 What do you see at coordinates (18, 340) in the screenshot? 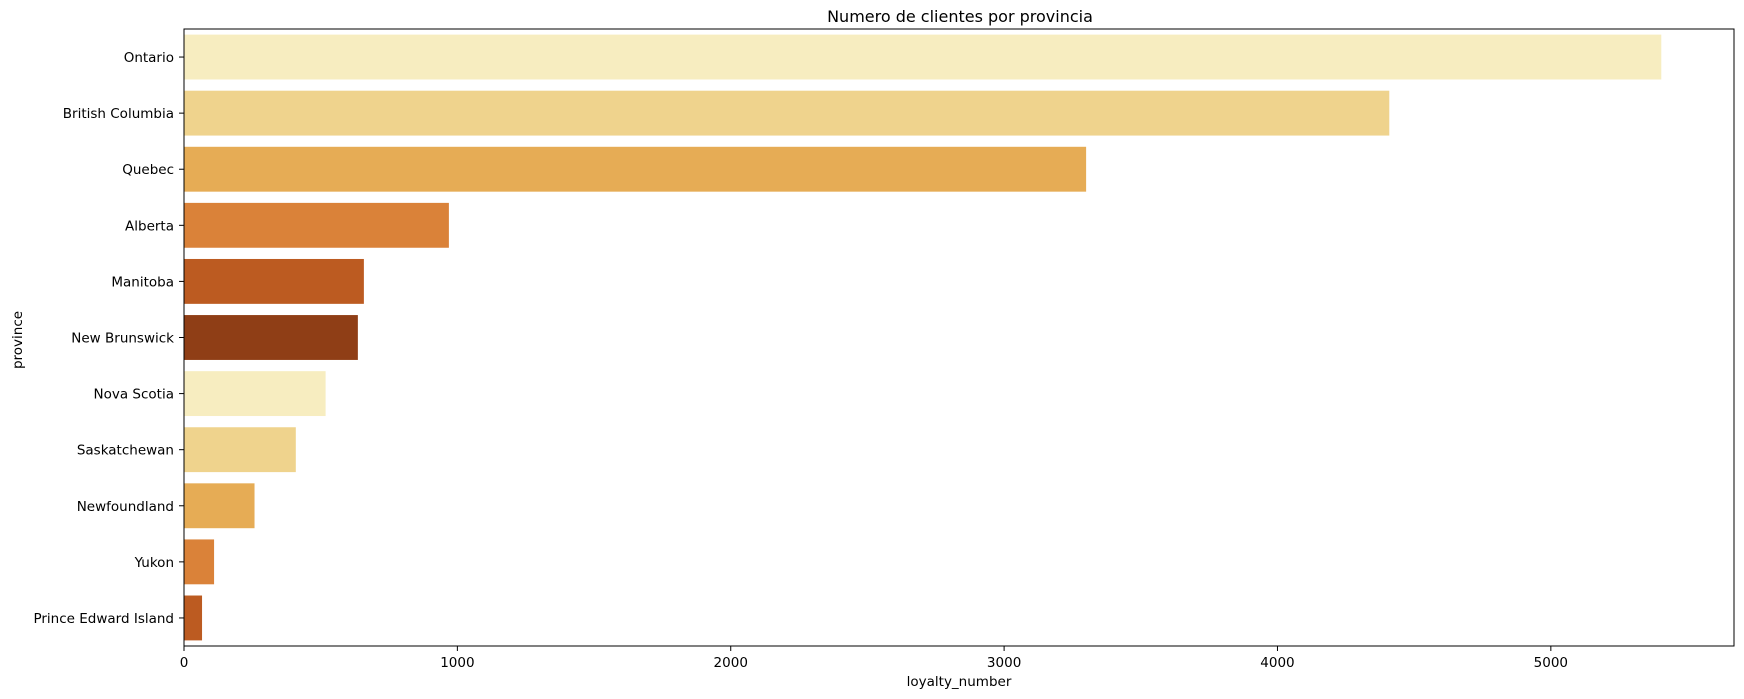
I see `y-axis-label: province` at bounding box center [18, 340].